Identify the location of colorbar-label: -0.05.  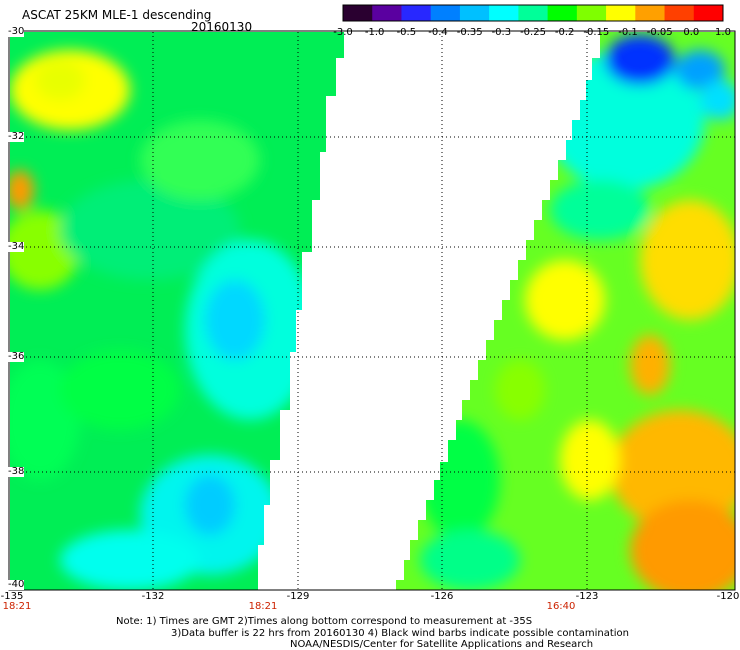
(659, 32).